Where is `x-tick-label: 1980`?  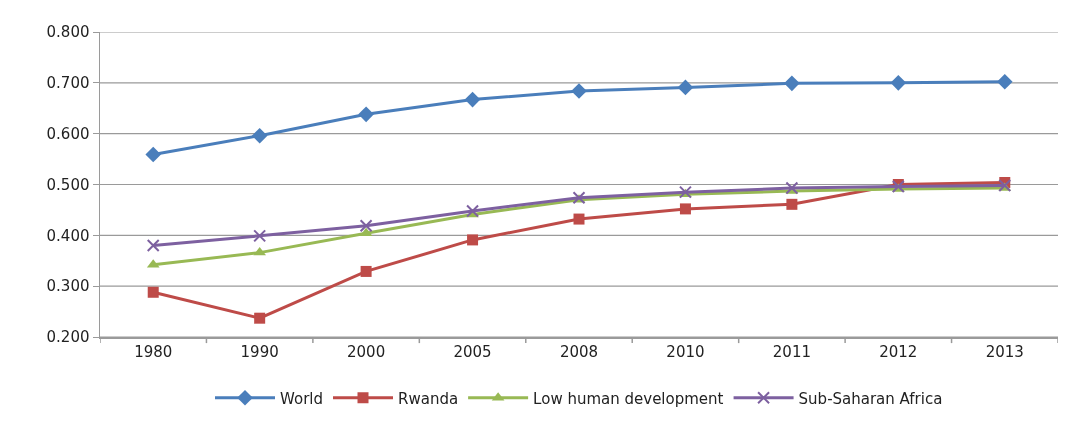 x-tick-label: 1980 is located at coordinates (153, 351).